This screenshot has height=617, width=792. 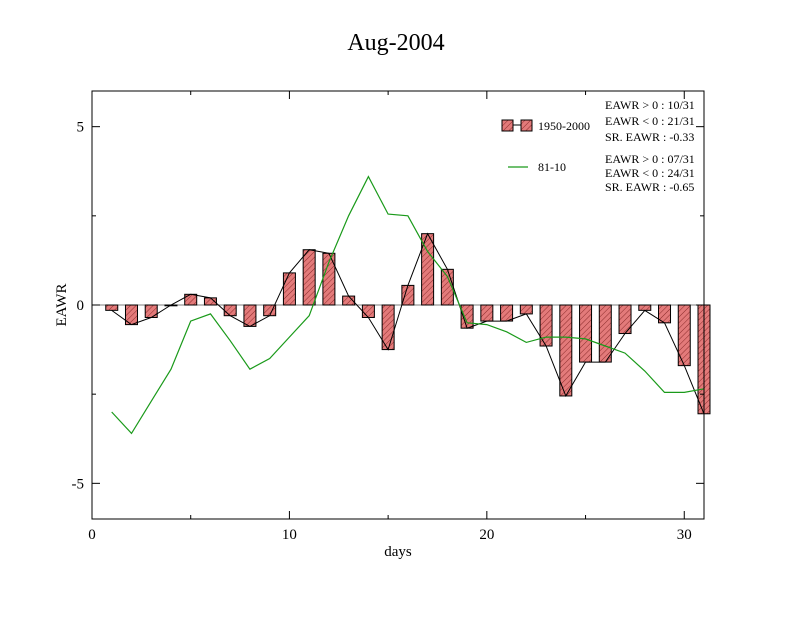 I want to click on stats-bars-negative: EAWR < 0 : 21/31, so click(x=650, y=121).